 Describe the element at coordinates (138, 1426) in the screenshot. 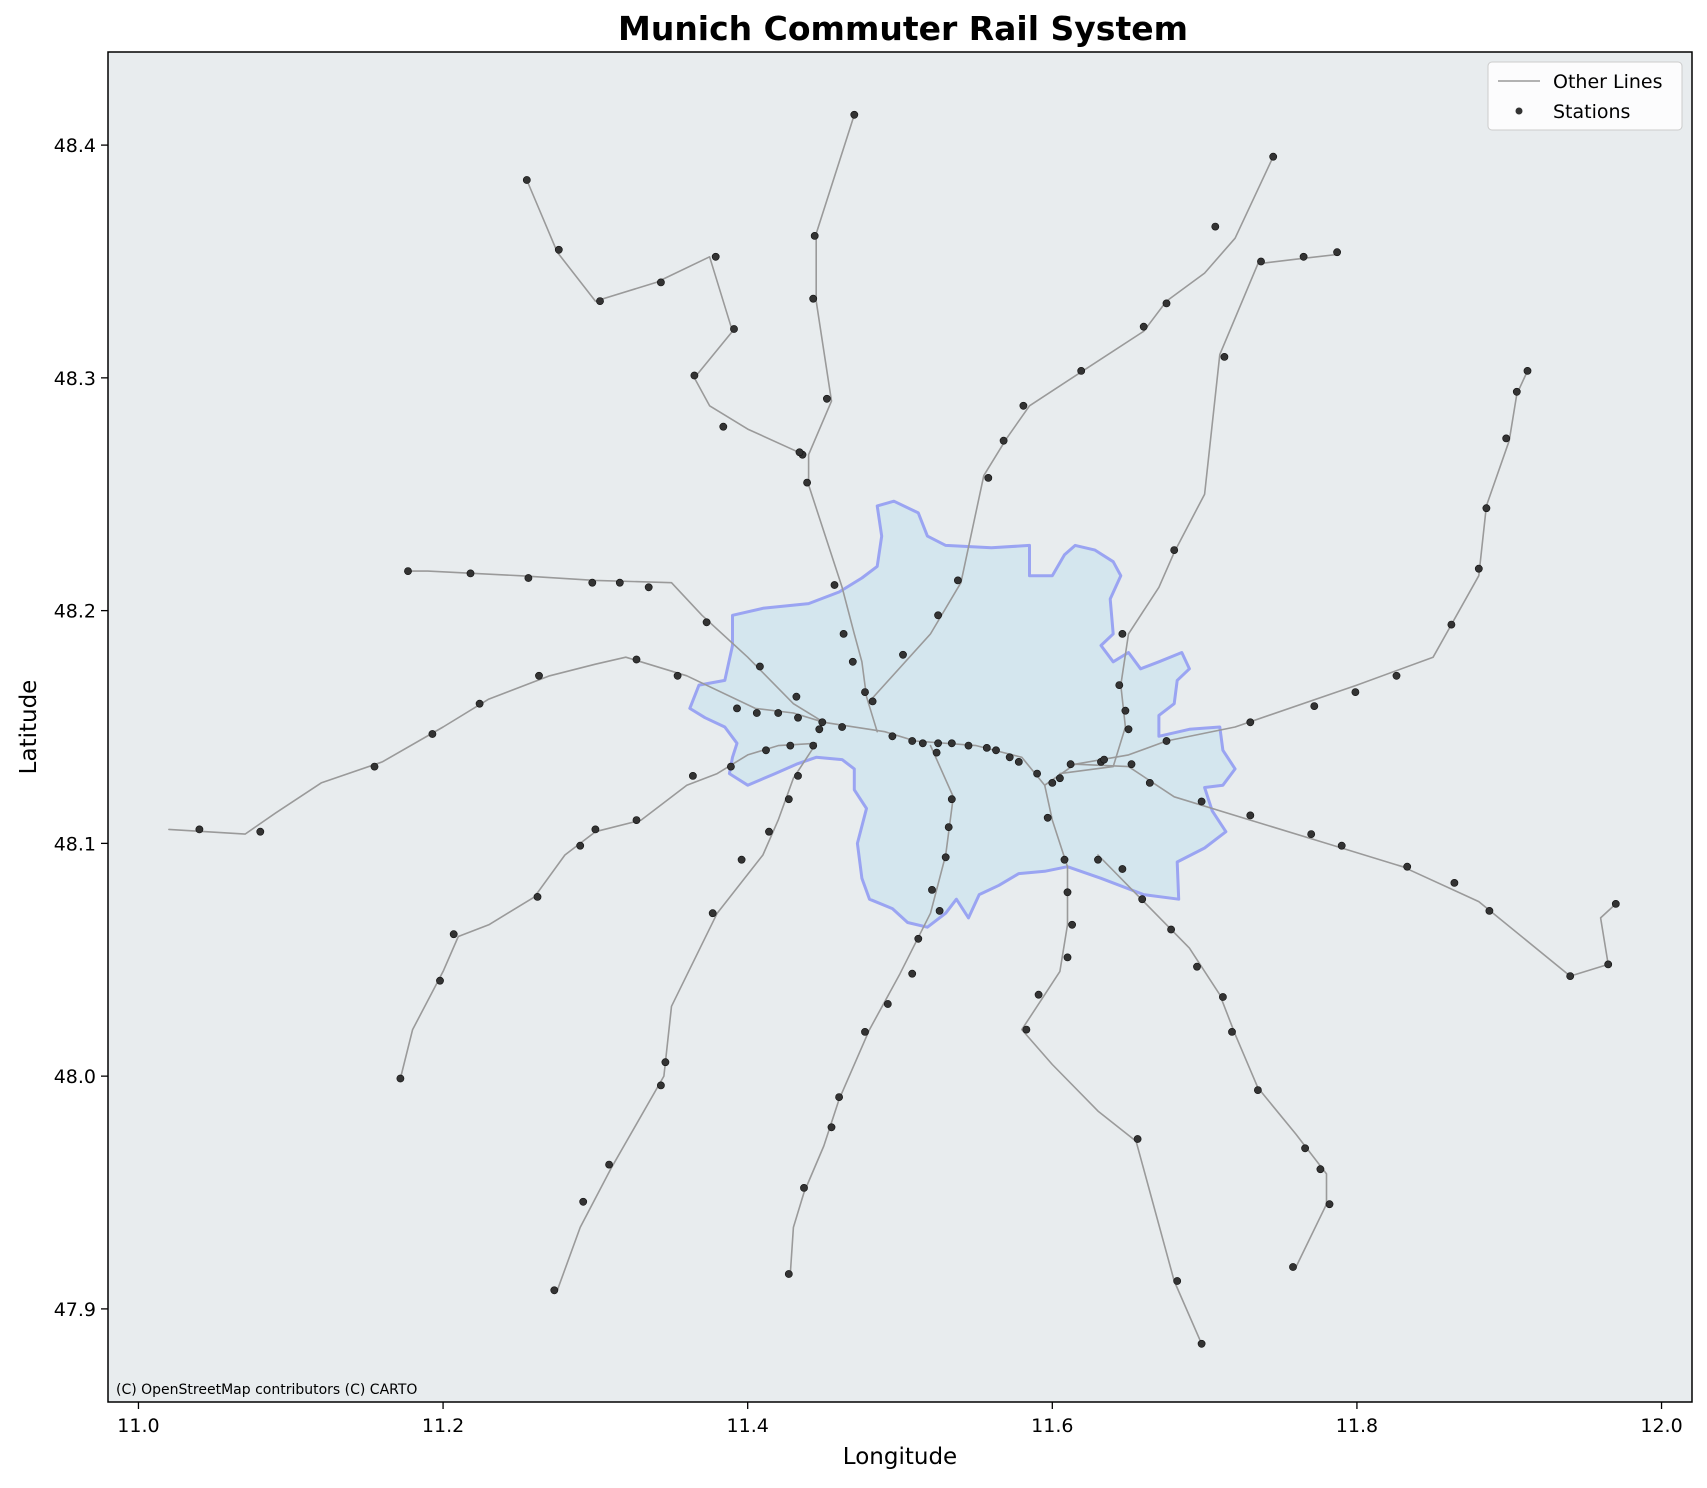

I see `x-tick-label: 11.0` at that location.